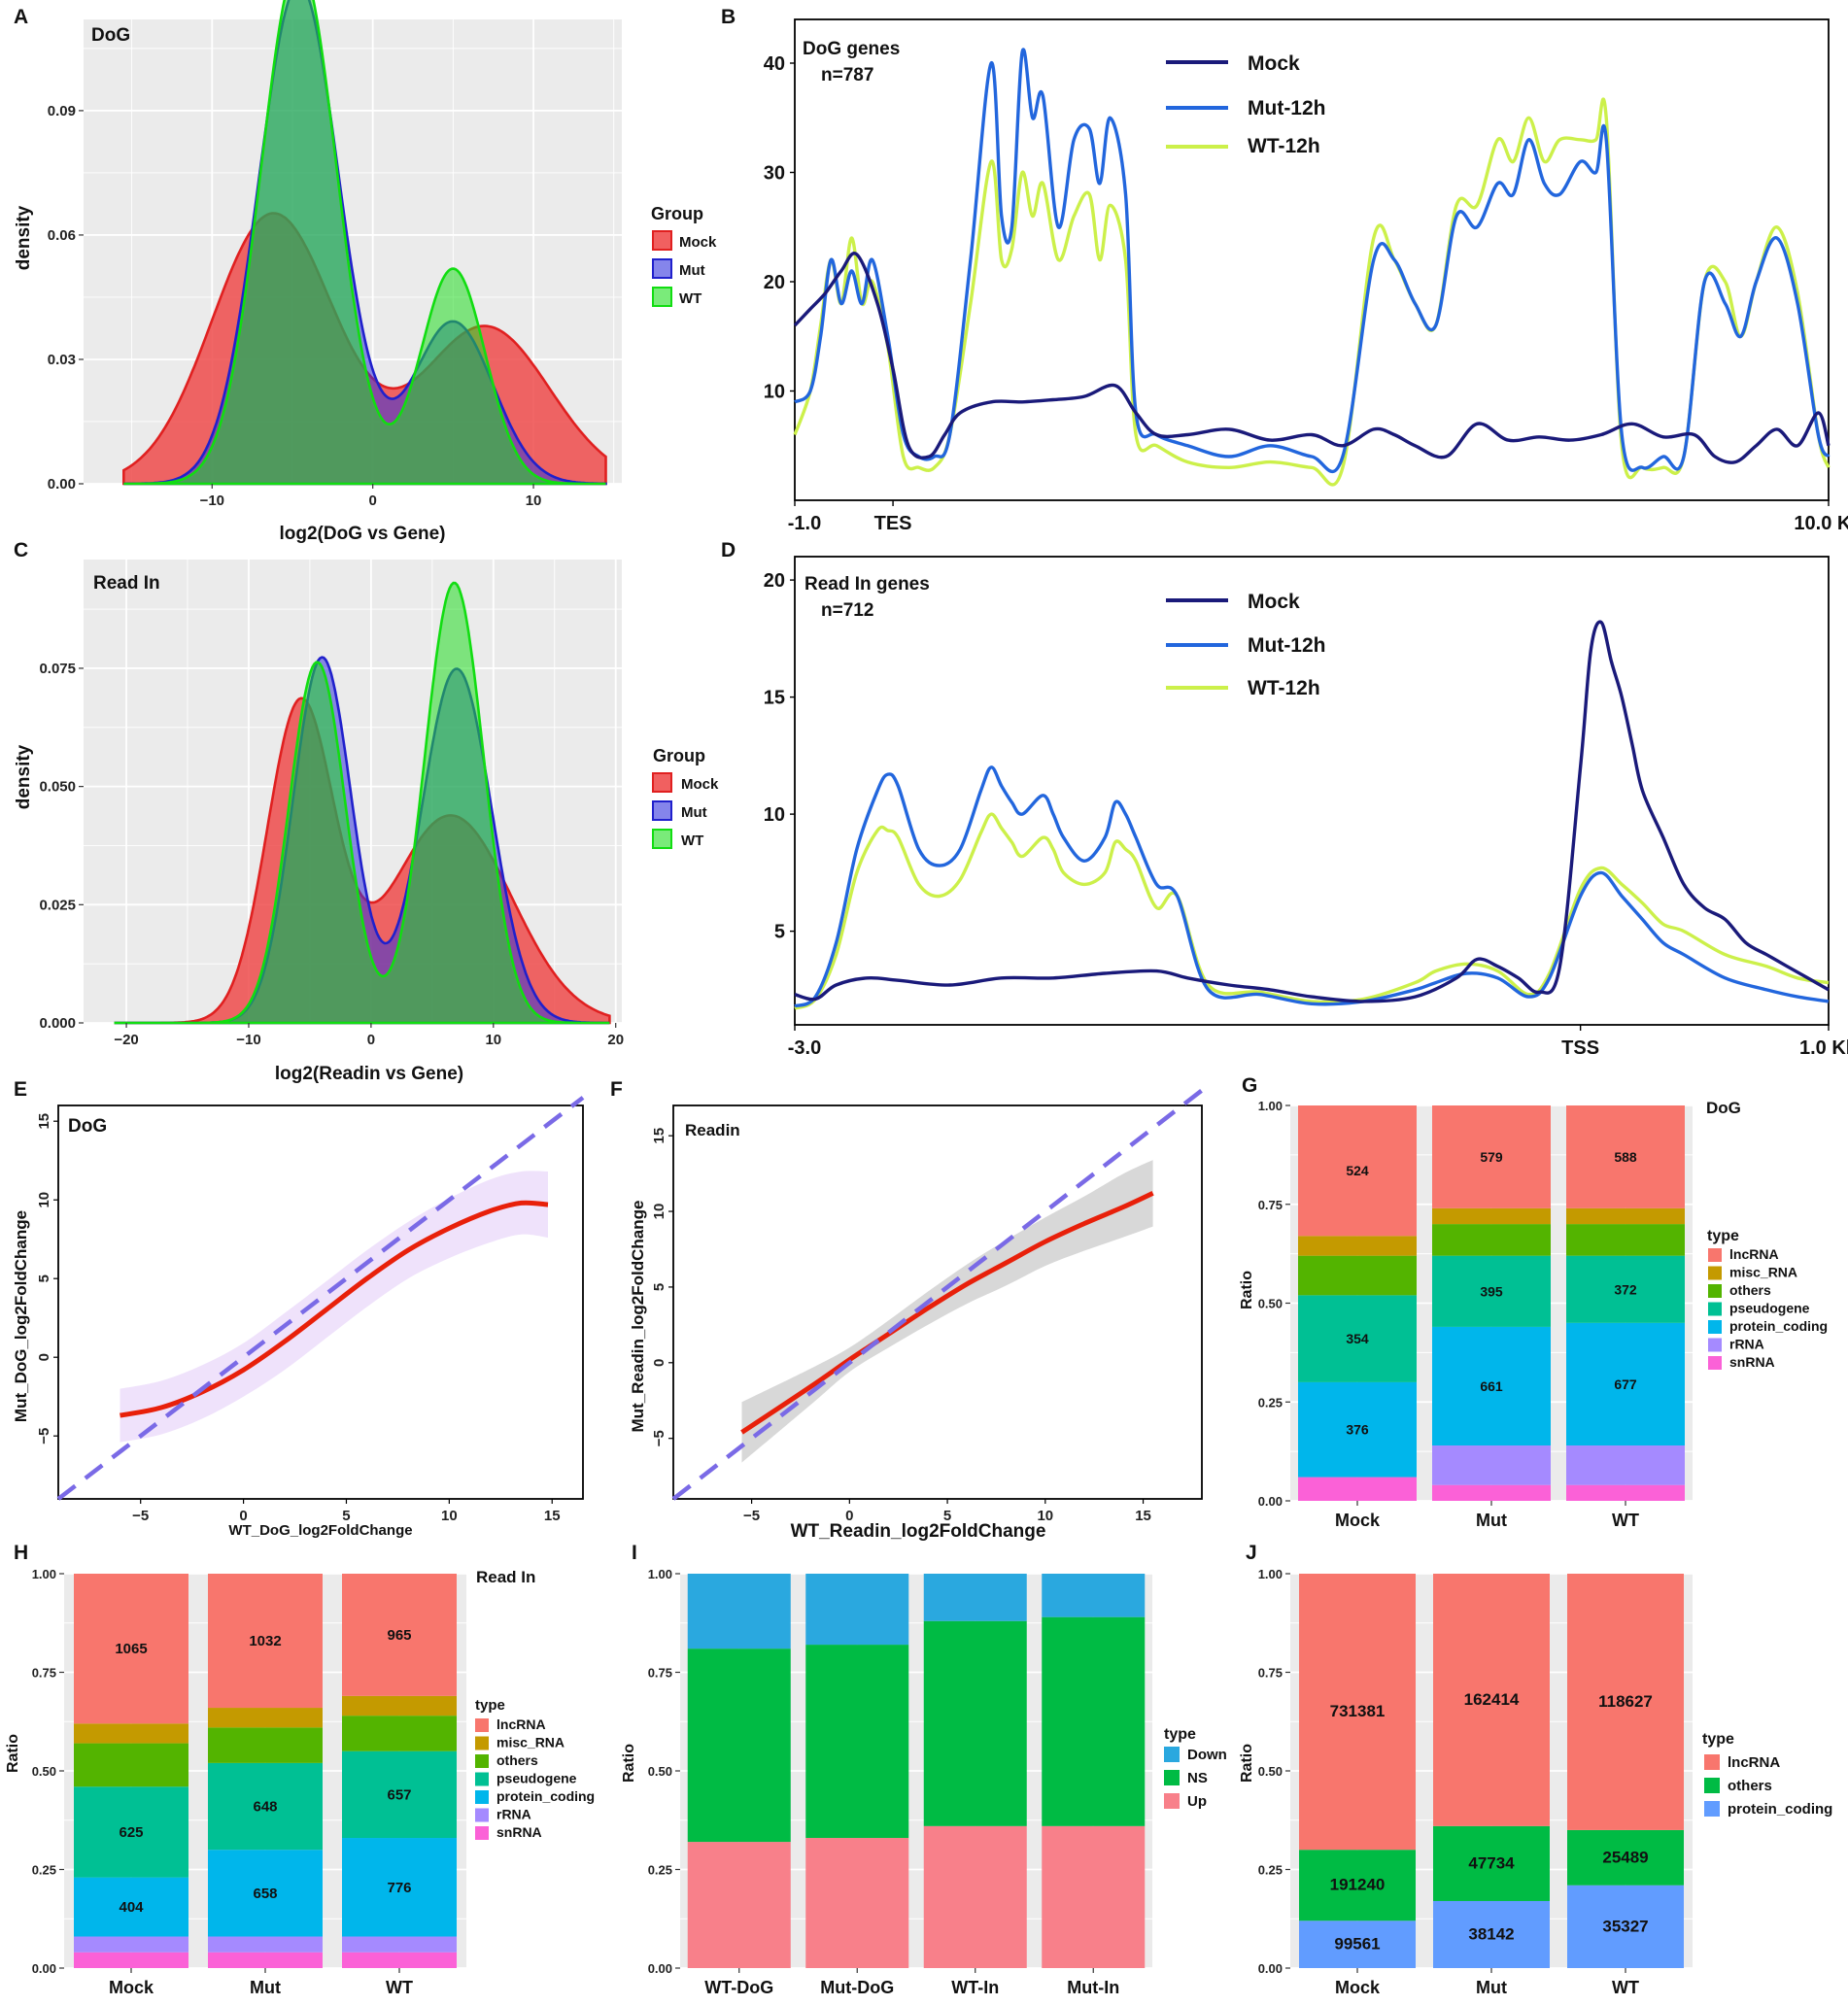 Image resolution: width=1848 pixels, height=2005 pixels. I want to click on y-tick-label: 10, so click(659, 1212).